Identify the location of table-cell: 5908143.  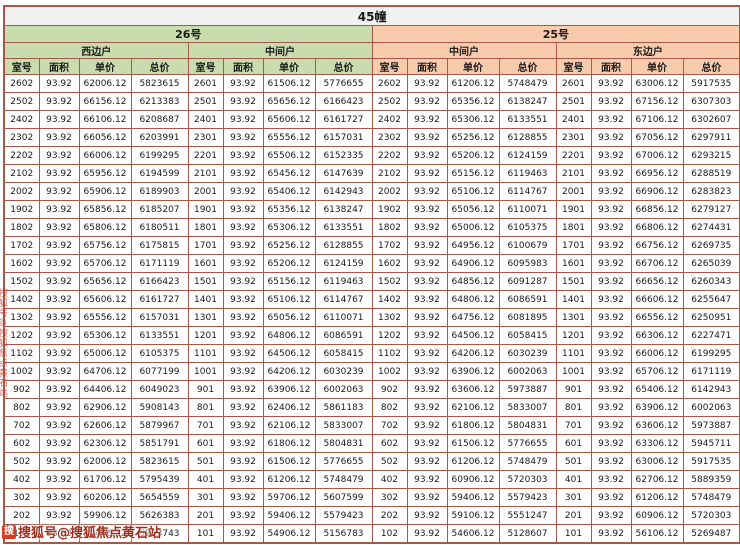
(159, 407).